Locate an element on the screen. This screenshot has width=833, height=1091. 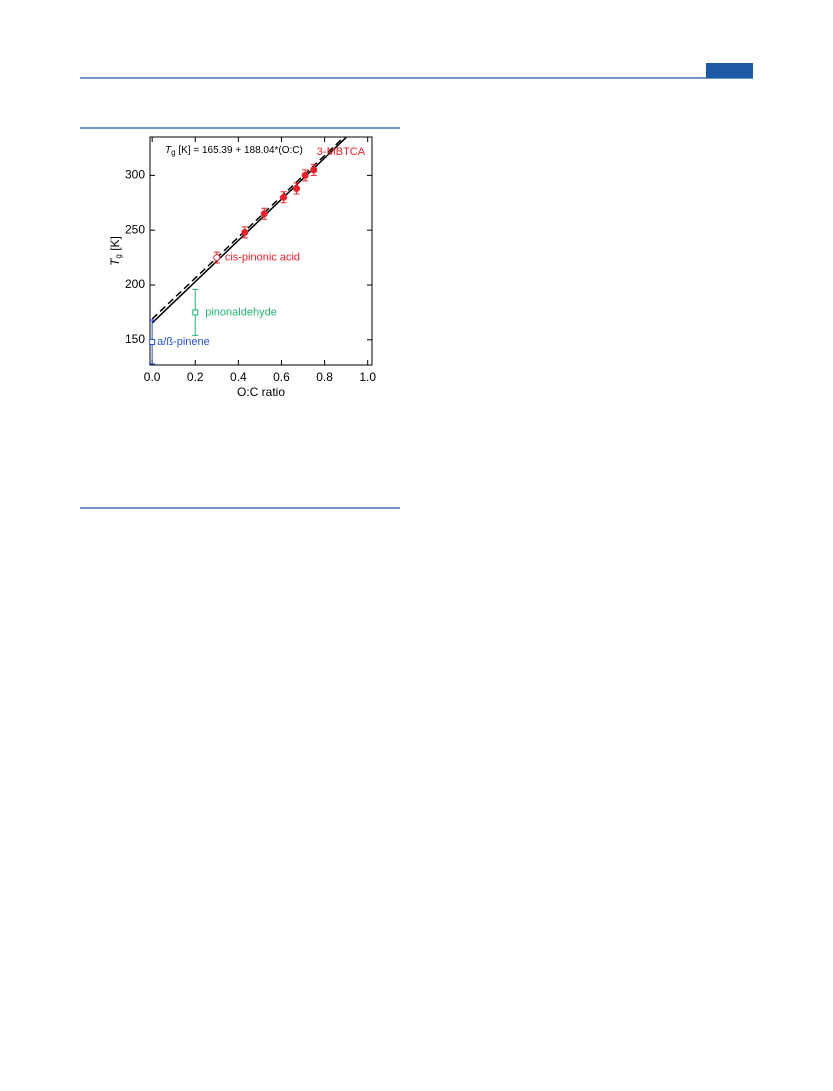
x-tick-label: 1.0 is located at coordinates (367, 377).